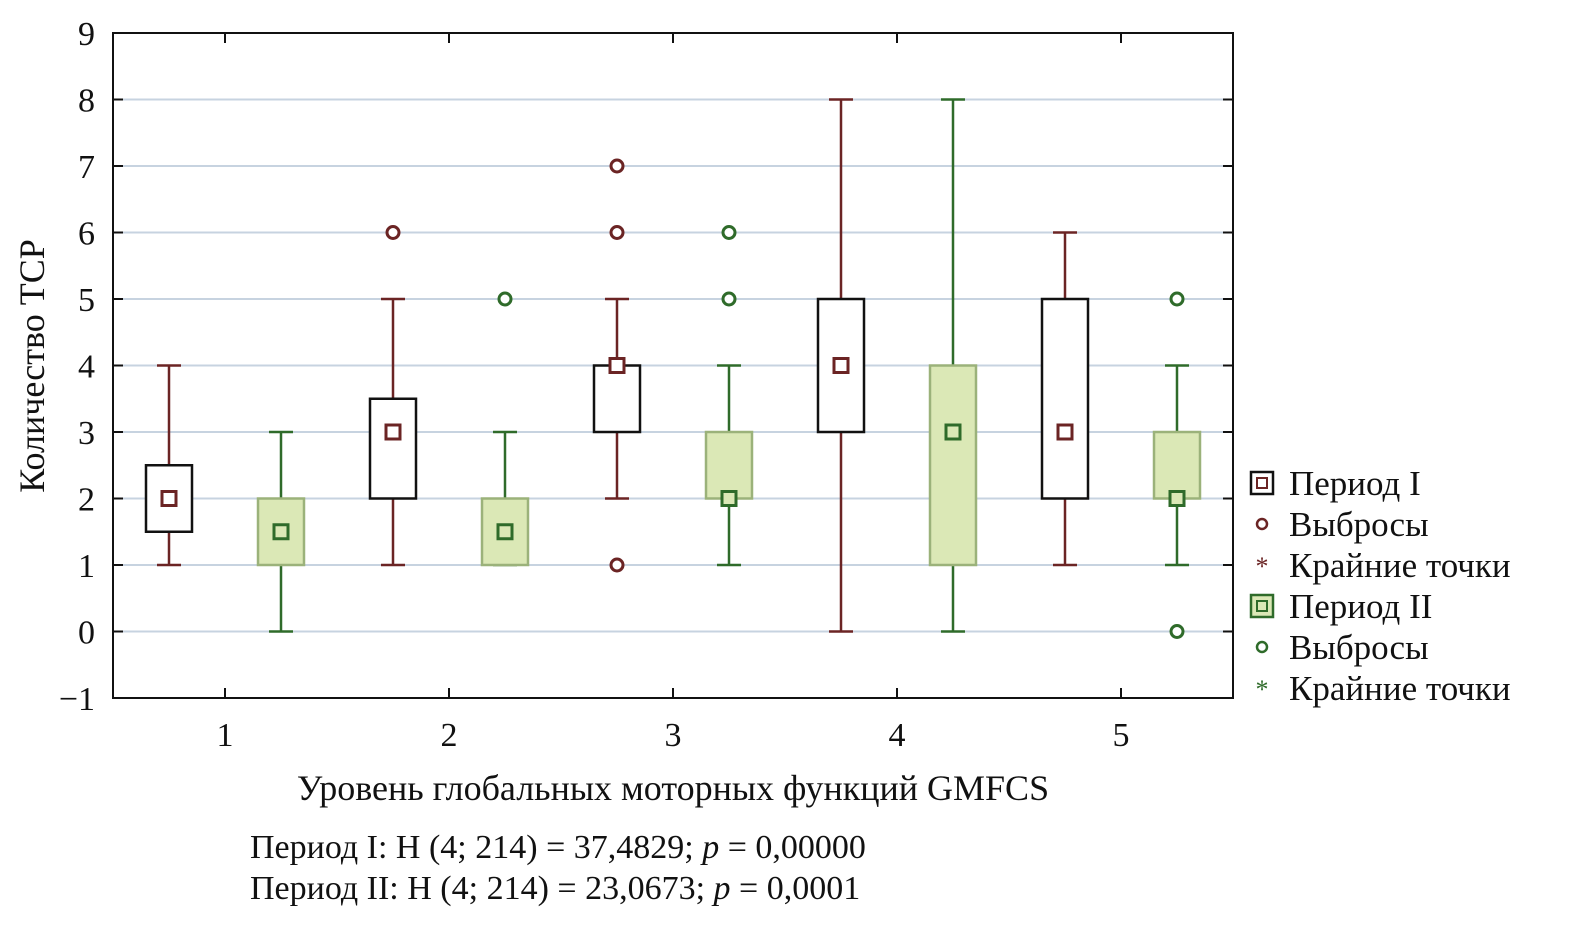 Image resolution: width=1583 pixels, height=930 pixels. Describe the element at coordinates (476, 847) in the screenshot. I see `stat-1-prefix: Период I: H (4; 214) = 37,4829;` at that location.